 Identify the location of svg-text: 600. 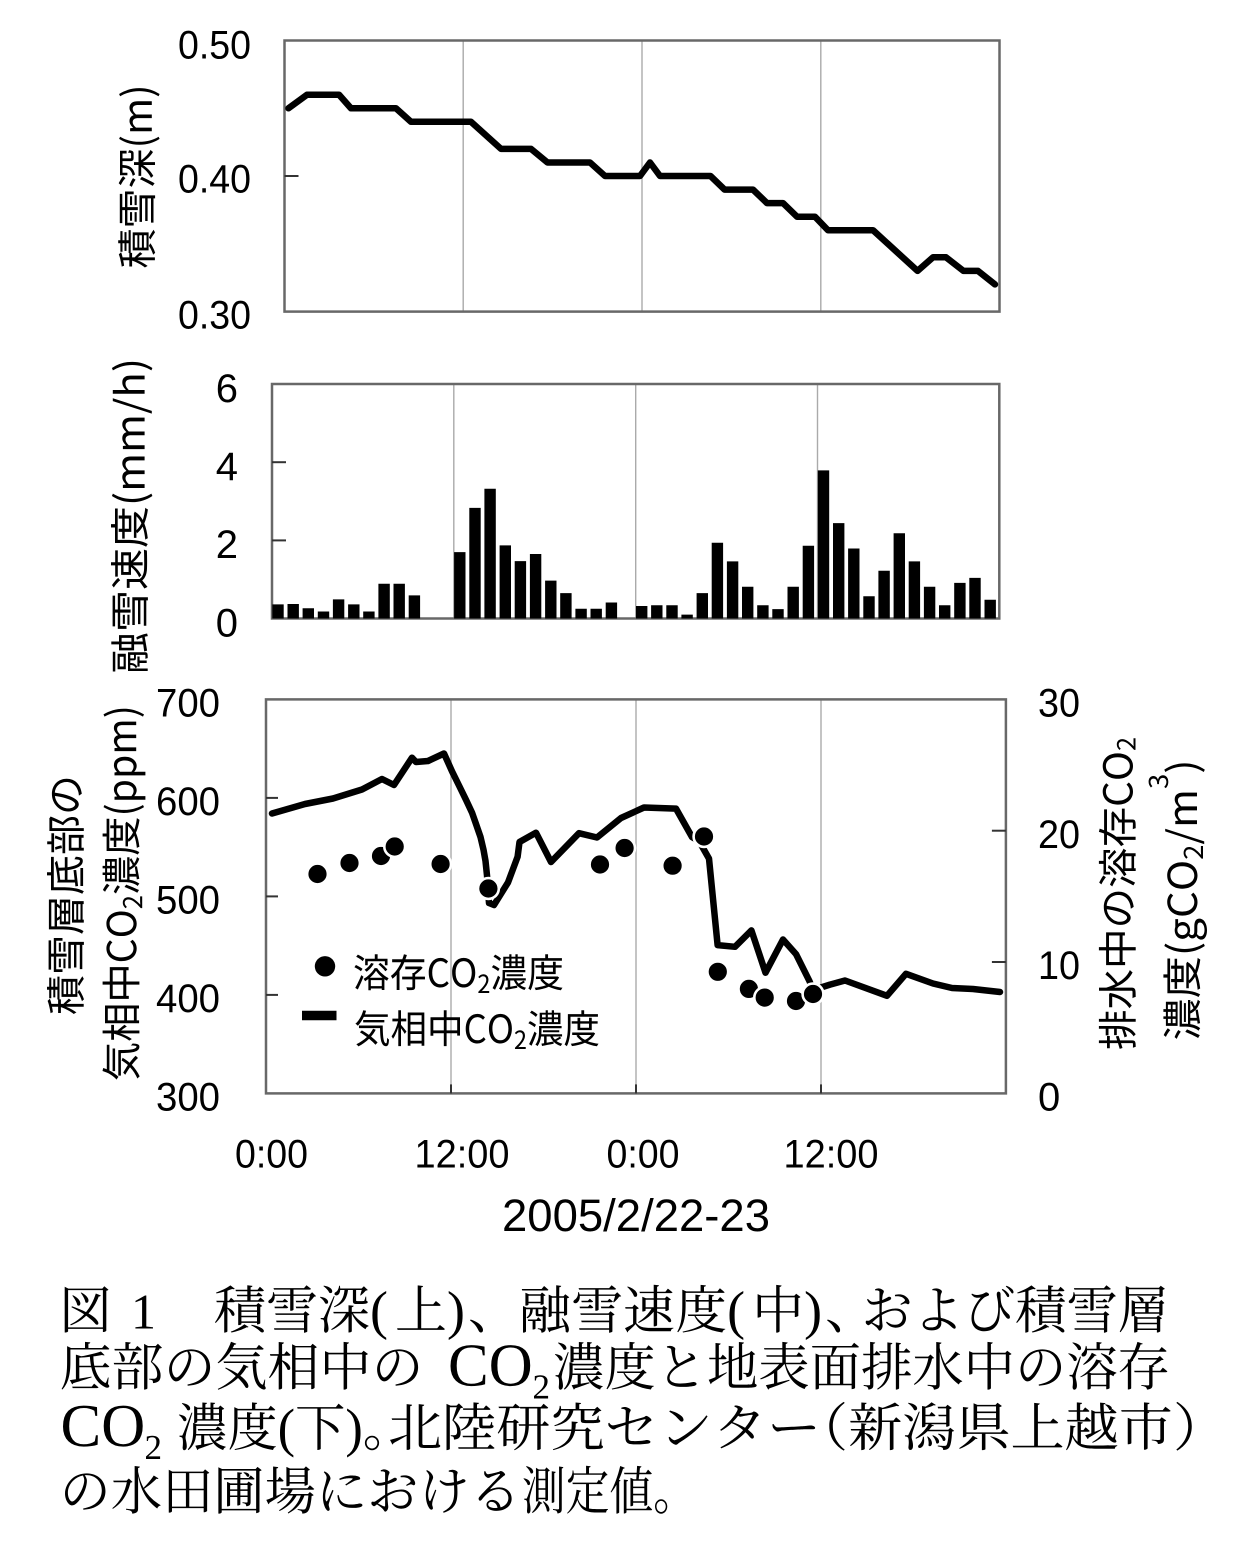
(188, 802).